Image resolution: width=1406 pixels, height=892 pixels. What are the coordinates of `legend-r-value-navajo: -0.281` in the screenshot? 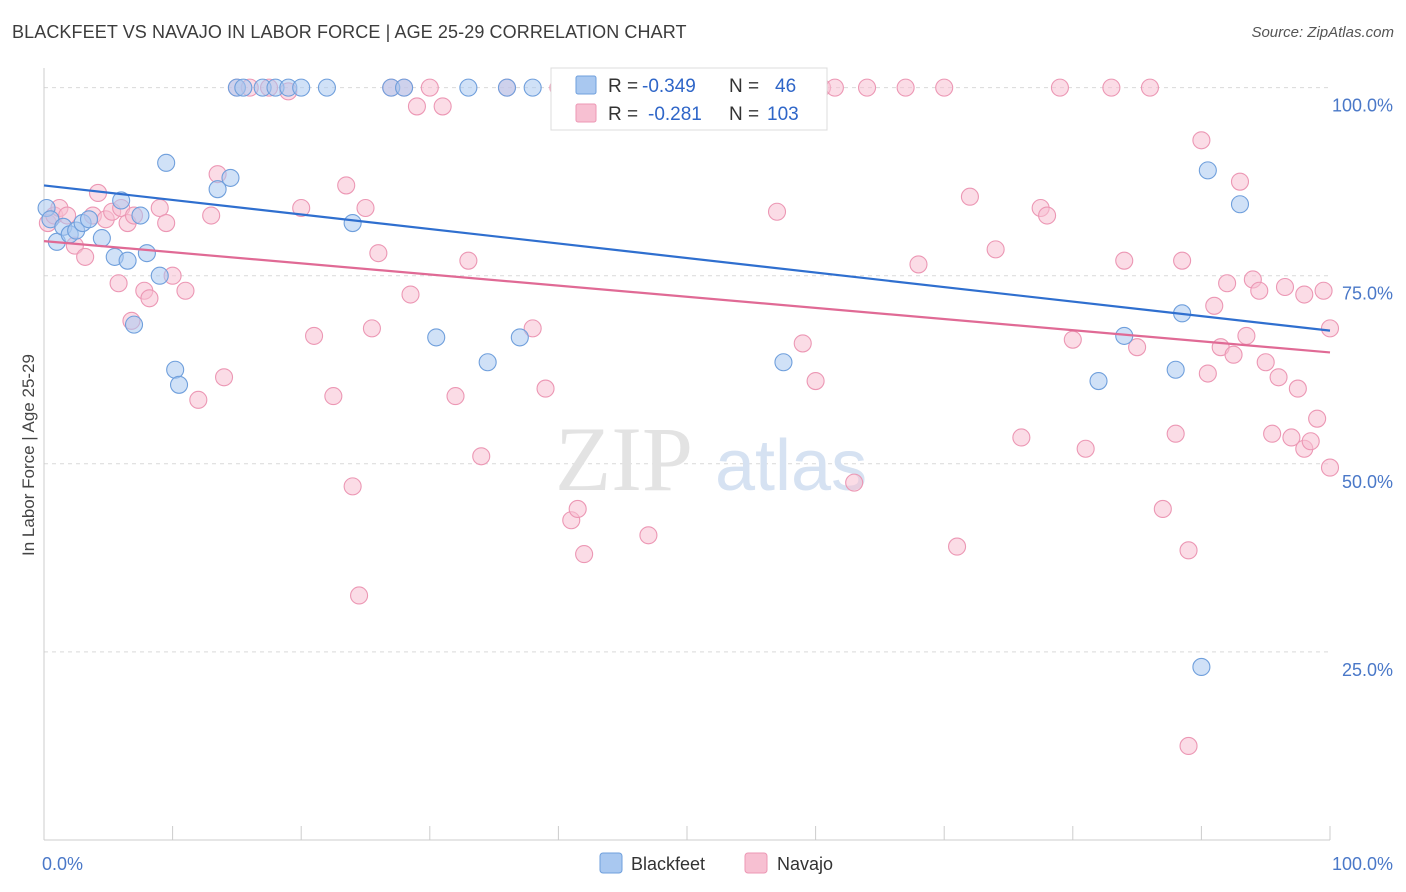 It's located at (675, 114).